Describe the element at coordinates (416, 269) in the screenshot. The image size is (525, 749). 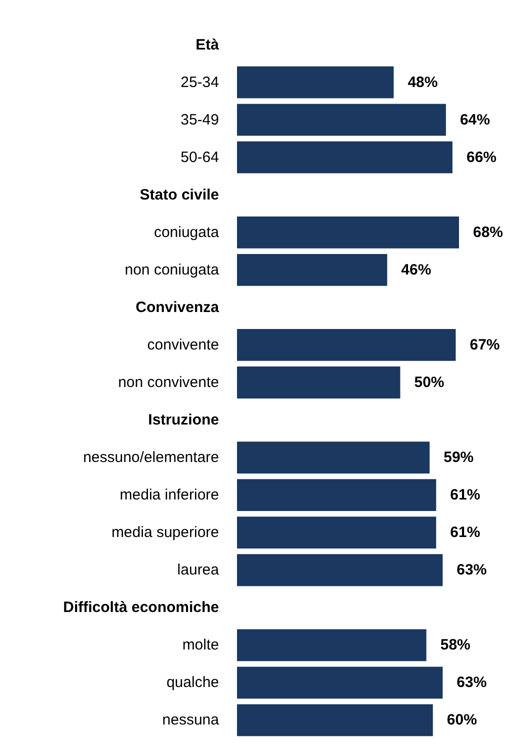
I see `data-label: 46%` at that location.